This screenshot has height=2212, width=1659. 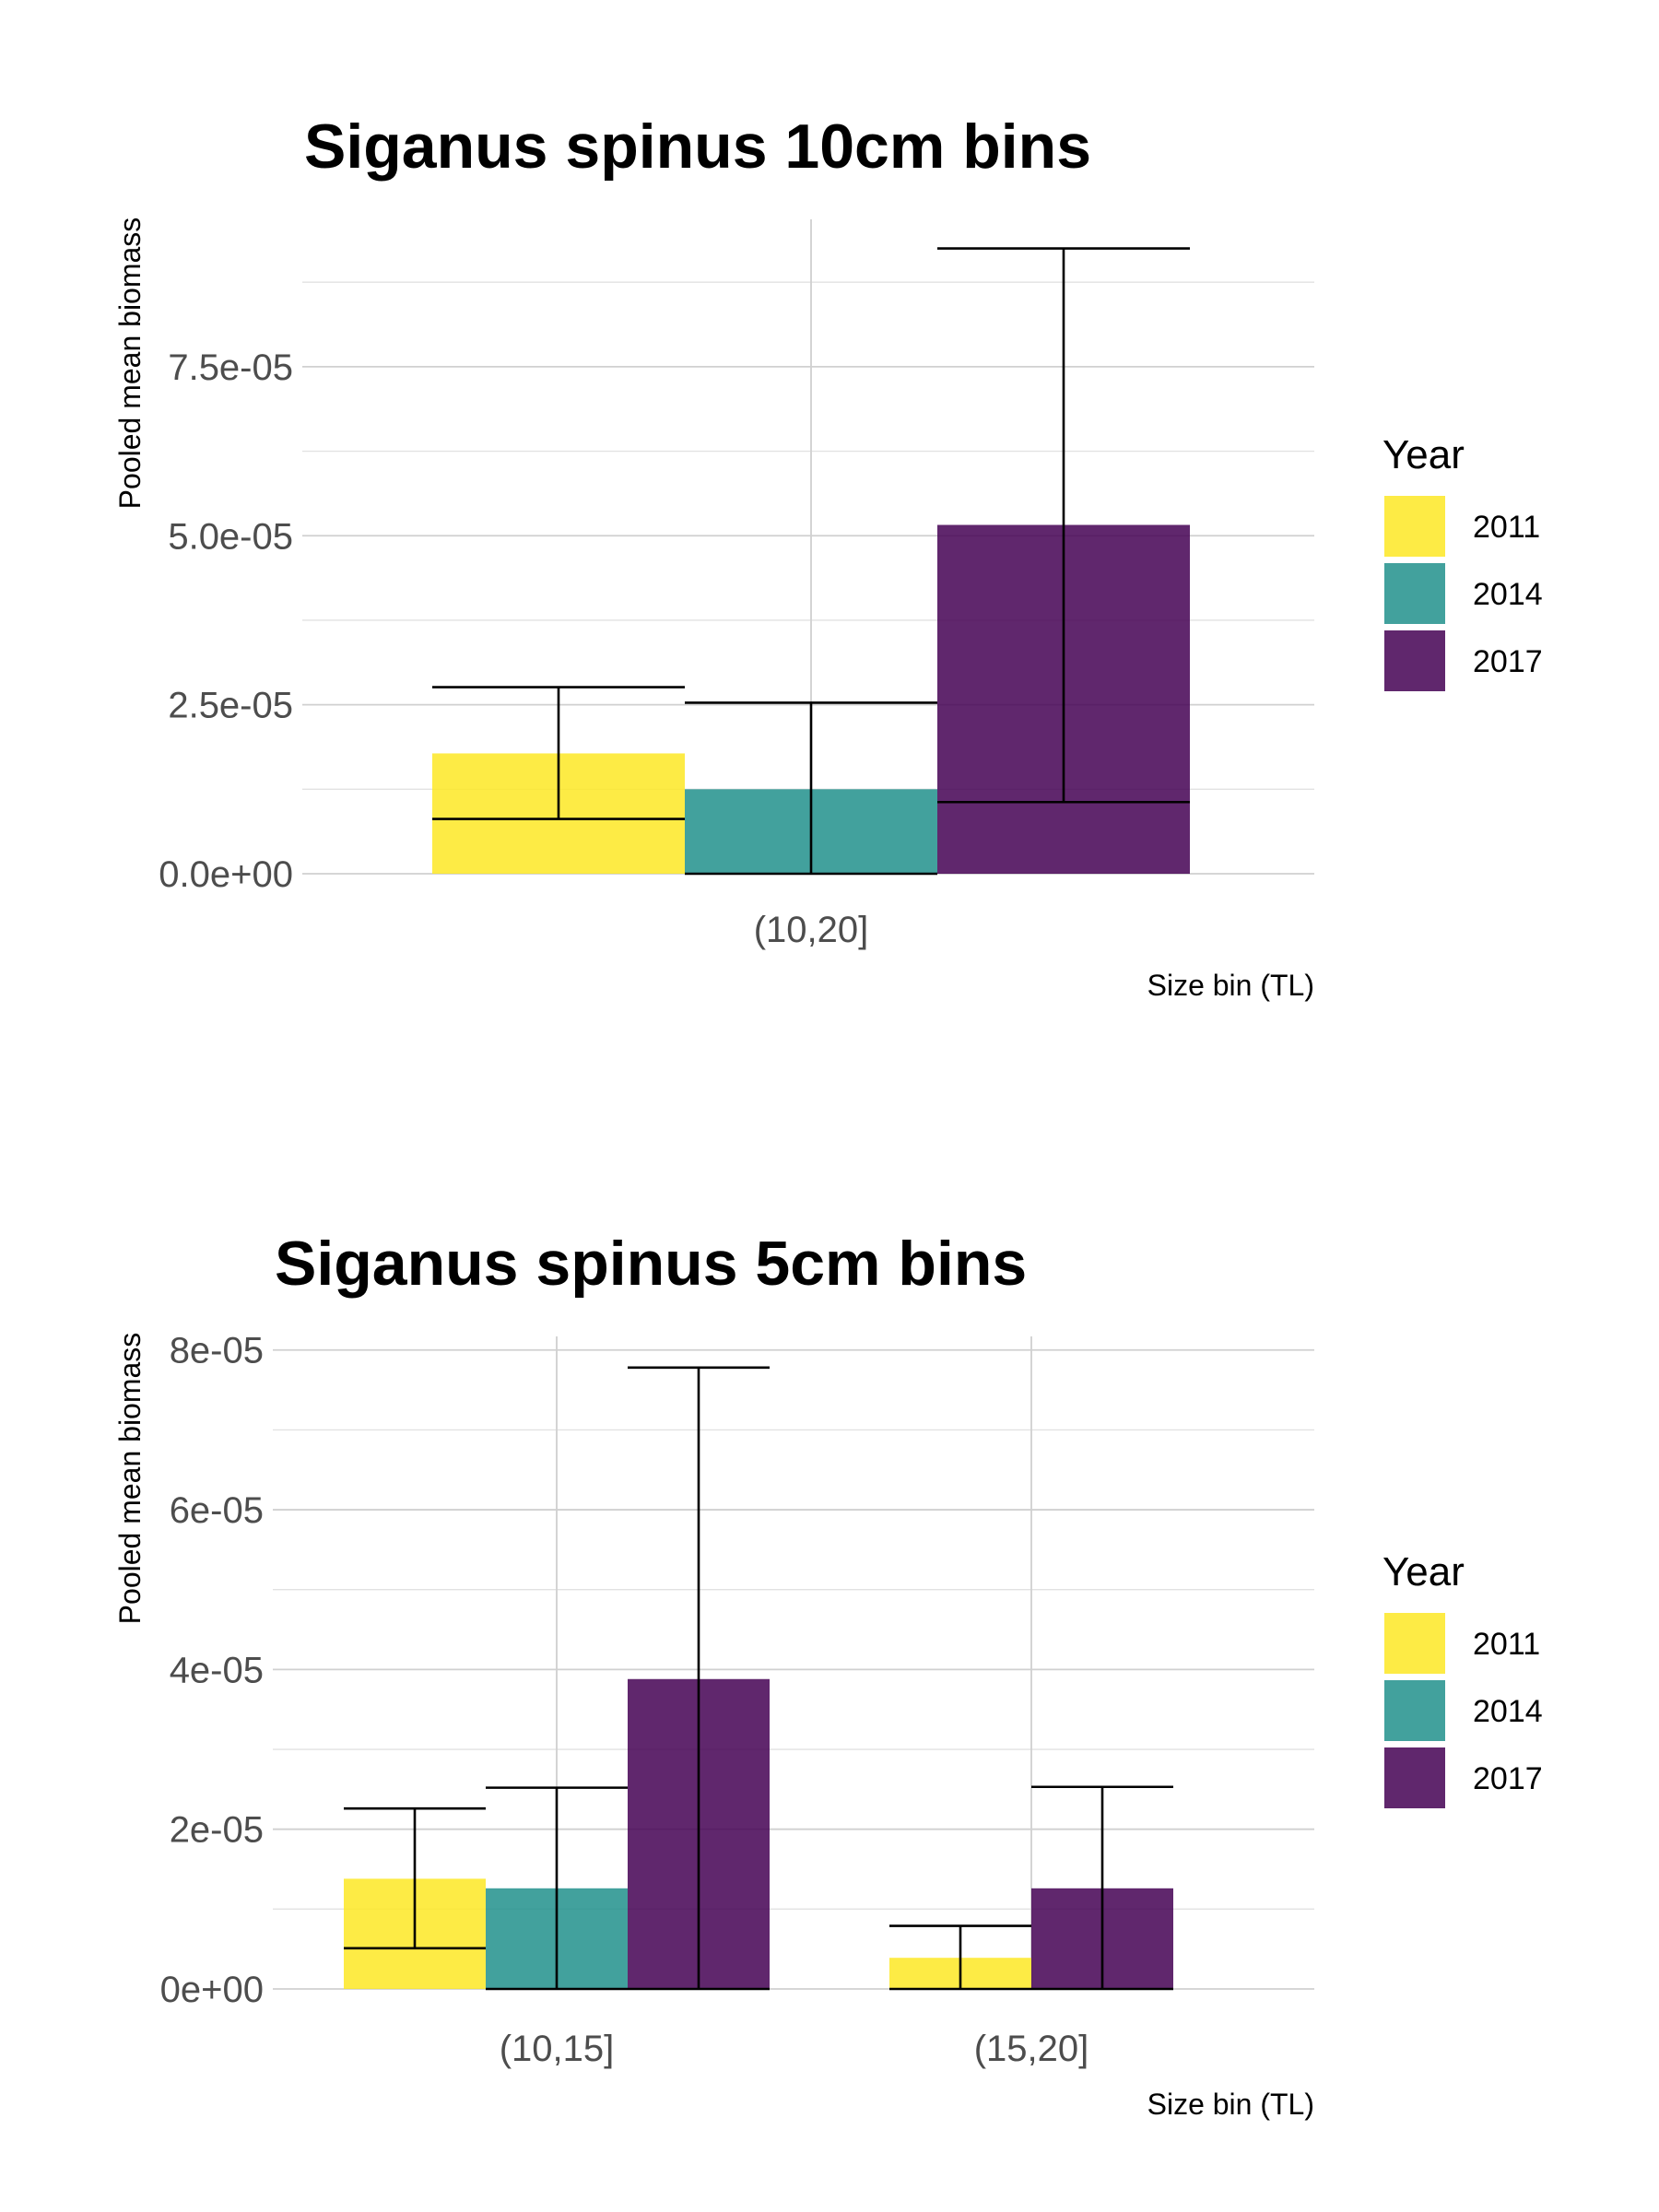 What do you see at coordinates (230, 706) in the screenshot?
I see `y-tick-label: 2.5e-05` at bounding box center [230, 706].